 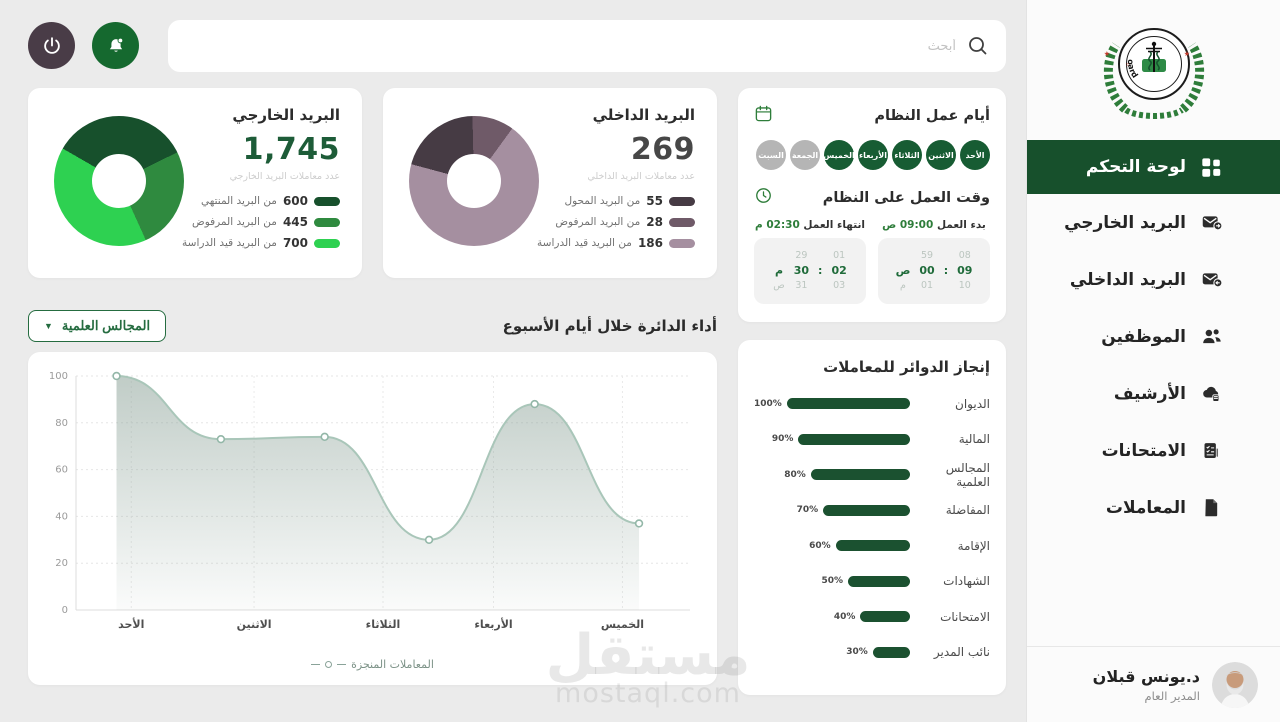 I want to click on performance-chart-title: أداء الدائرة خلال أيام الأسبوع, so click(x=609, y=326).